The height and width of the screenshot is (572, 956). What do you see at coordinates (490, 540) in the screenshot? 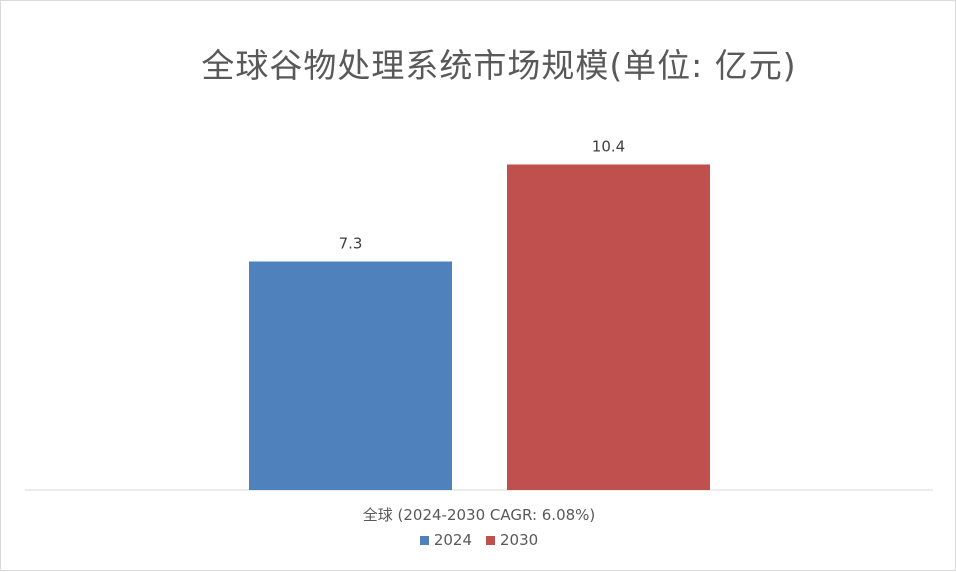
I see `legend-swatch-2030` at bounding box center [490, 540].